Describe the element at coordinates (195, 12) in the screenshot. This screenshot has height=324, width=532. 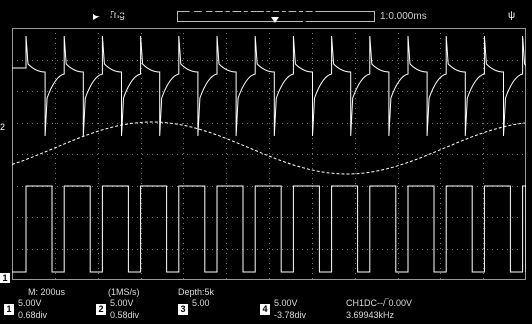
I see `page-title: Science Workshop` at that location.